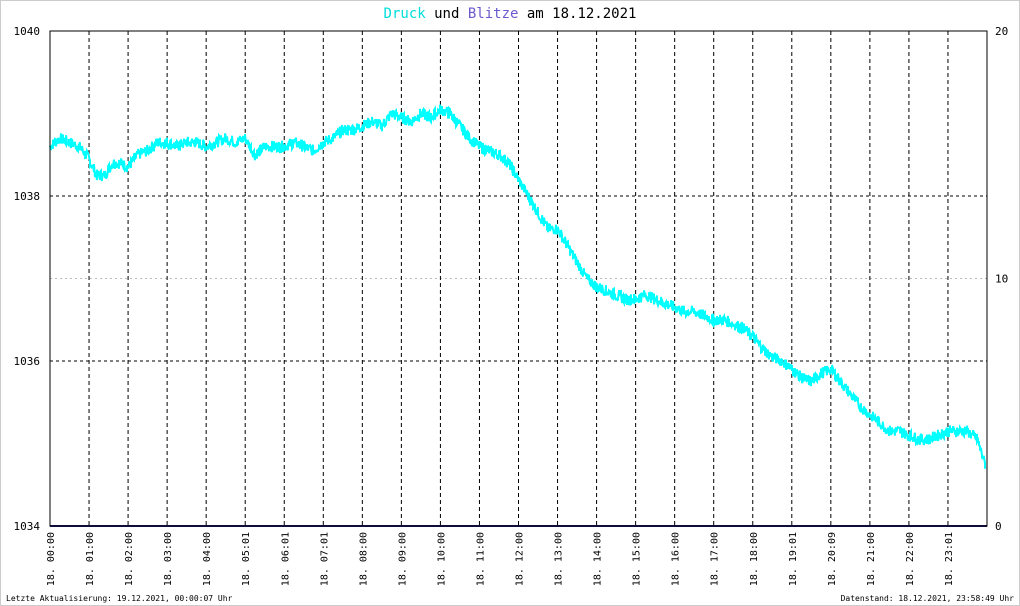 This screenshot has height=606, width=1020. What do you see at coordinates (441, 559) in the screenshot?
I see `x-tick-label: 18. 10:00` at bounding box center [441, 559].